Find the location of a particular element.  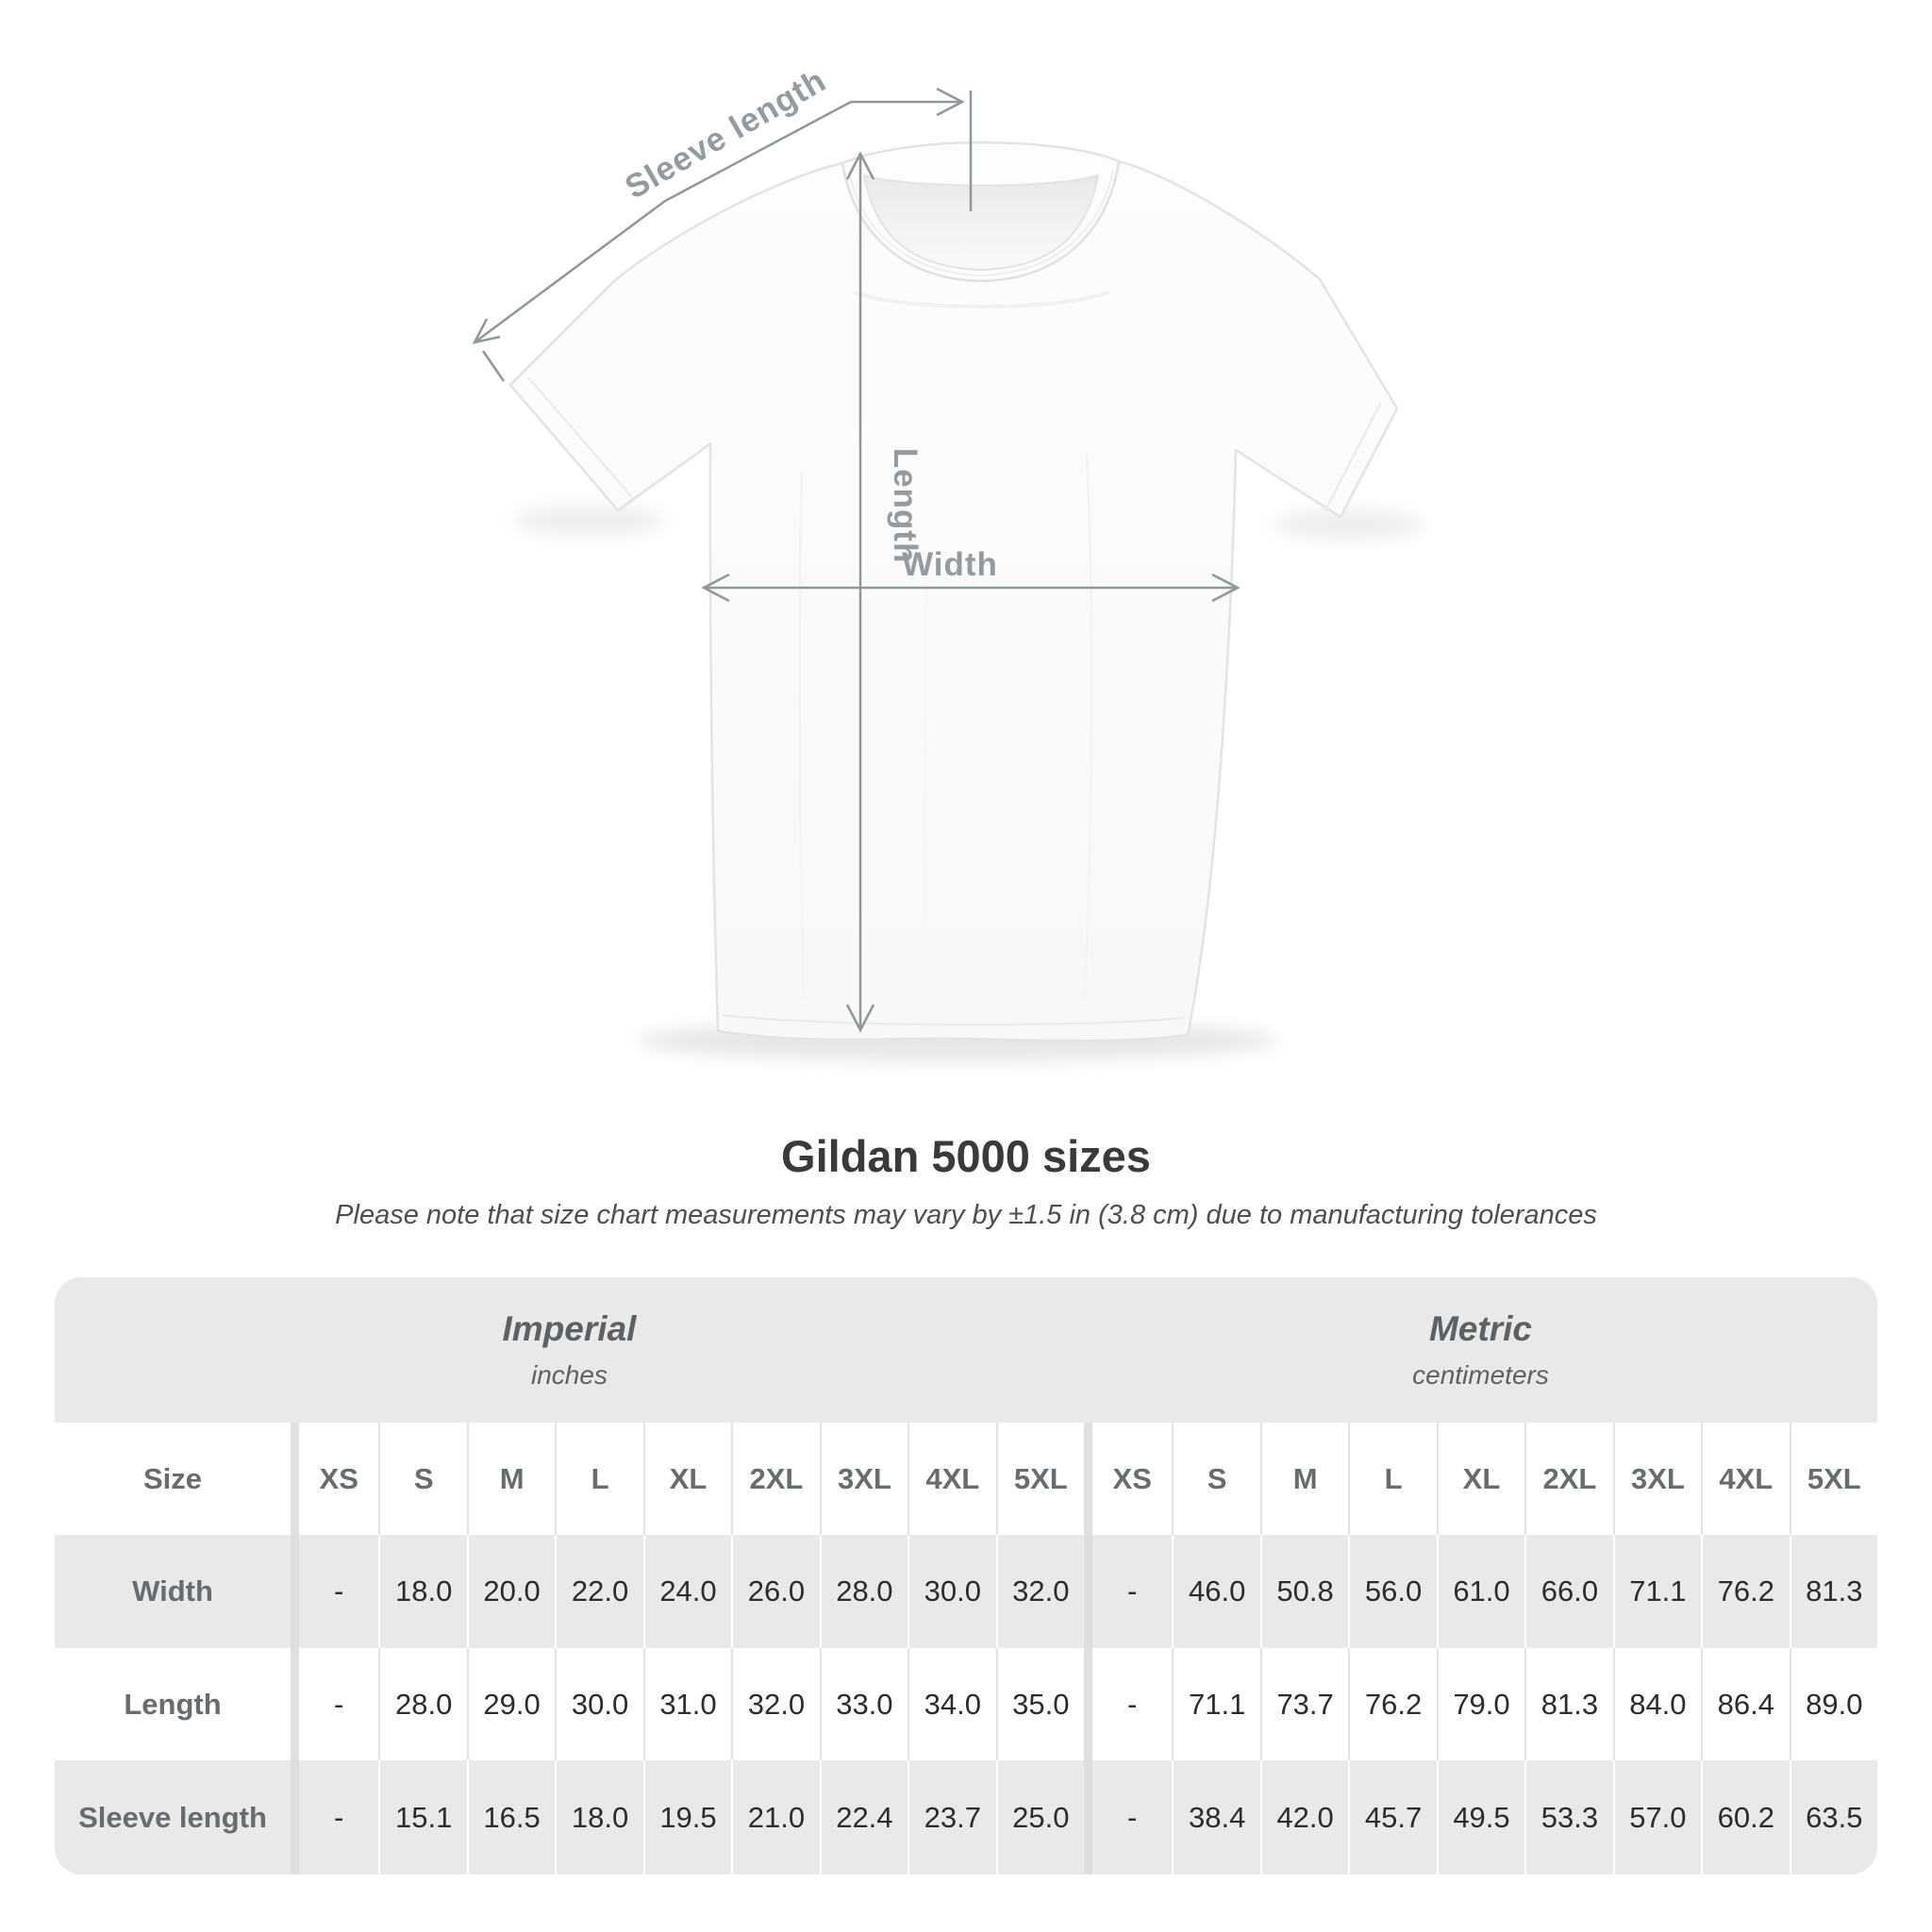

value-cell: 57.0 is located at coordinates (1657, 1817).